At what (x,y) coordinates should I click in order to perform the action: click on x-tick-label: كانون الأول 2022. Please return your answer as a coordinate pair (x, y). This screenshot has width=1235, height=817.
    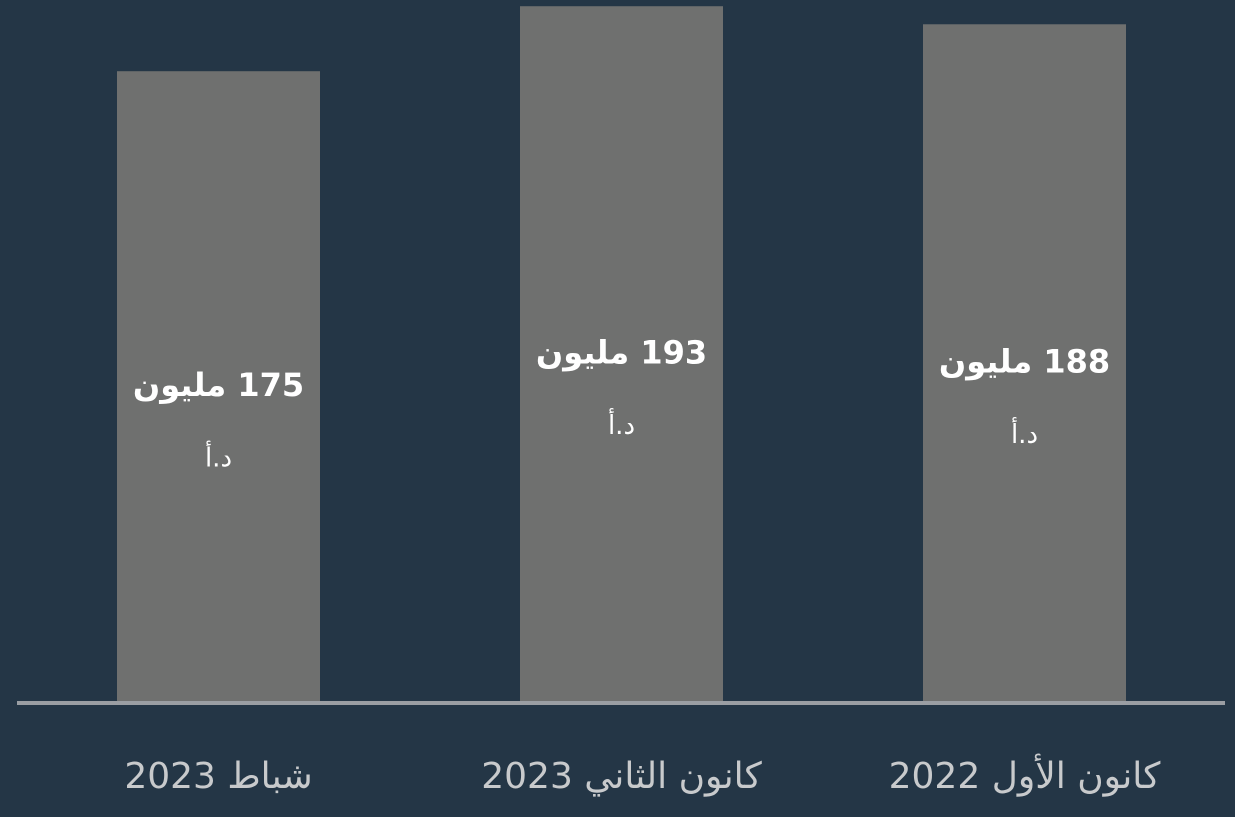
    Looking at the image, I should click on (1025, 775).